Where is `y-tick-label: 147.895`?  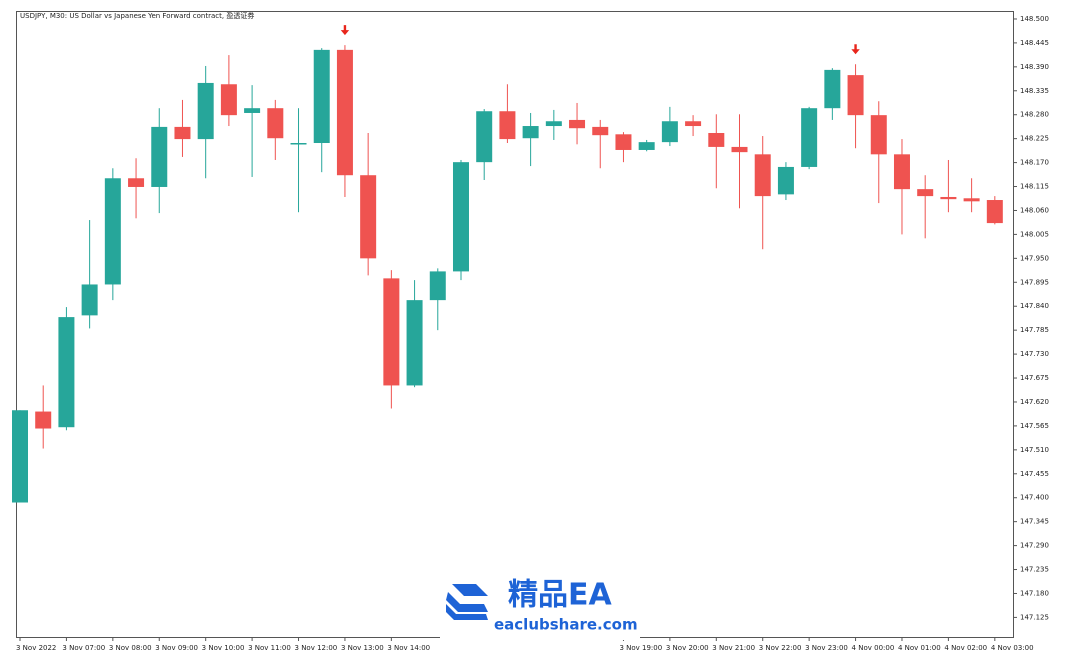 y-tick-label: 147.895 is located at coordinates (1034, 282).